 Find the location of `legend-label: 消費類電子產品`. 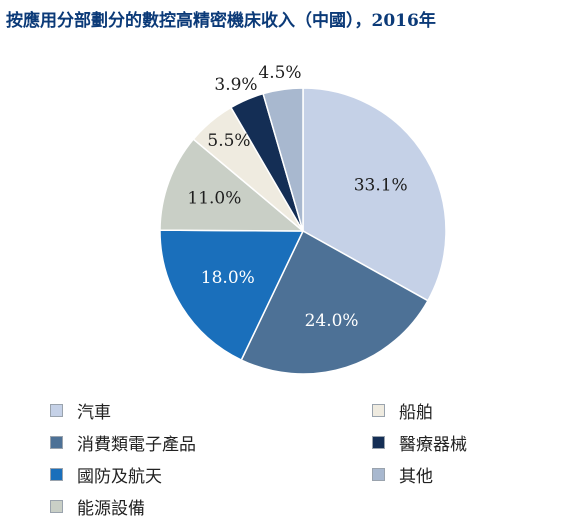

legend-label: 消費類電子產品 is located at coordinates (136, 444).